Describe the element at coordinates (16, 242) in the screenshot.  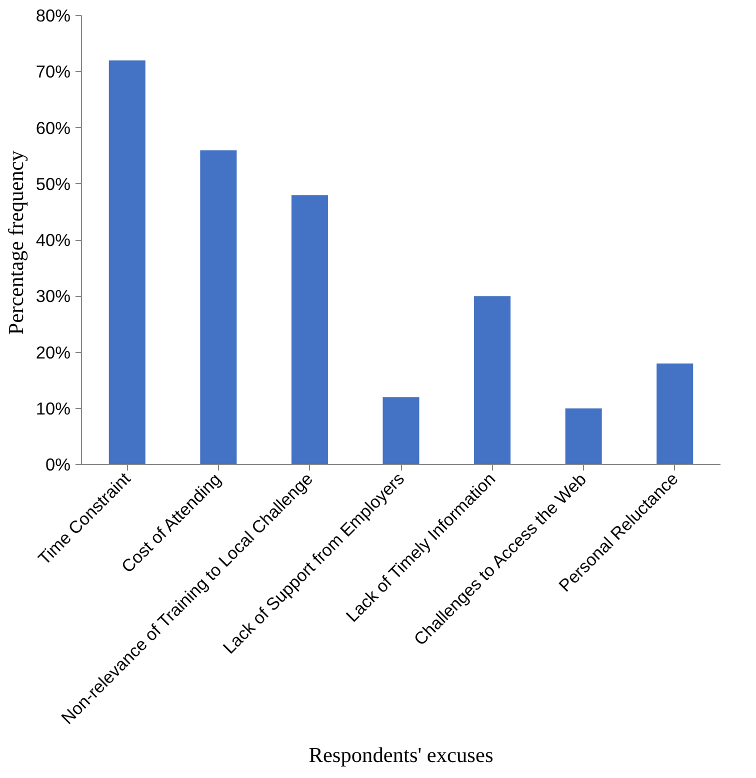
I see `y-axis-title: Percentage frequency` at that location.